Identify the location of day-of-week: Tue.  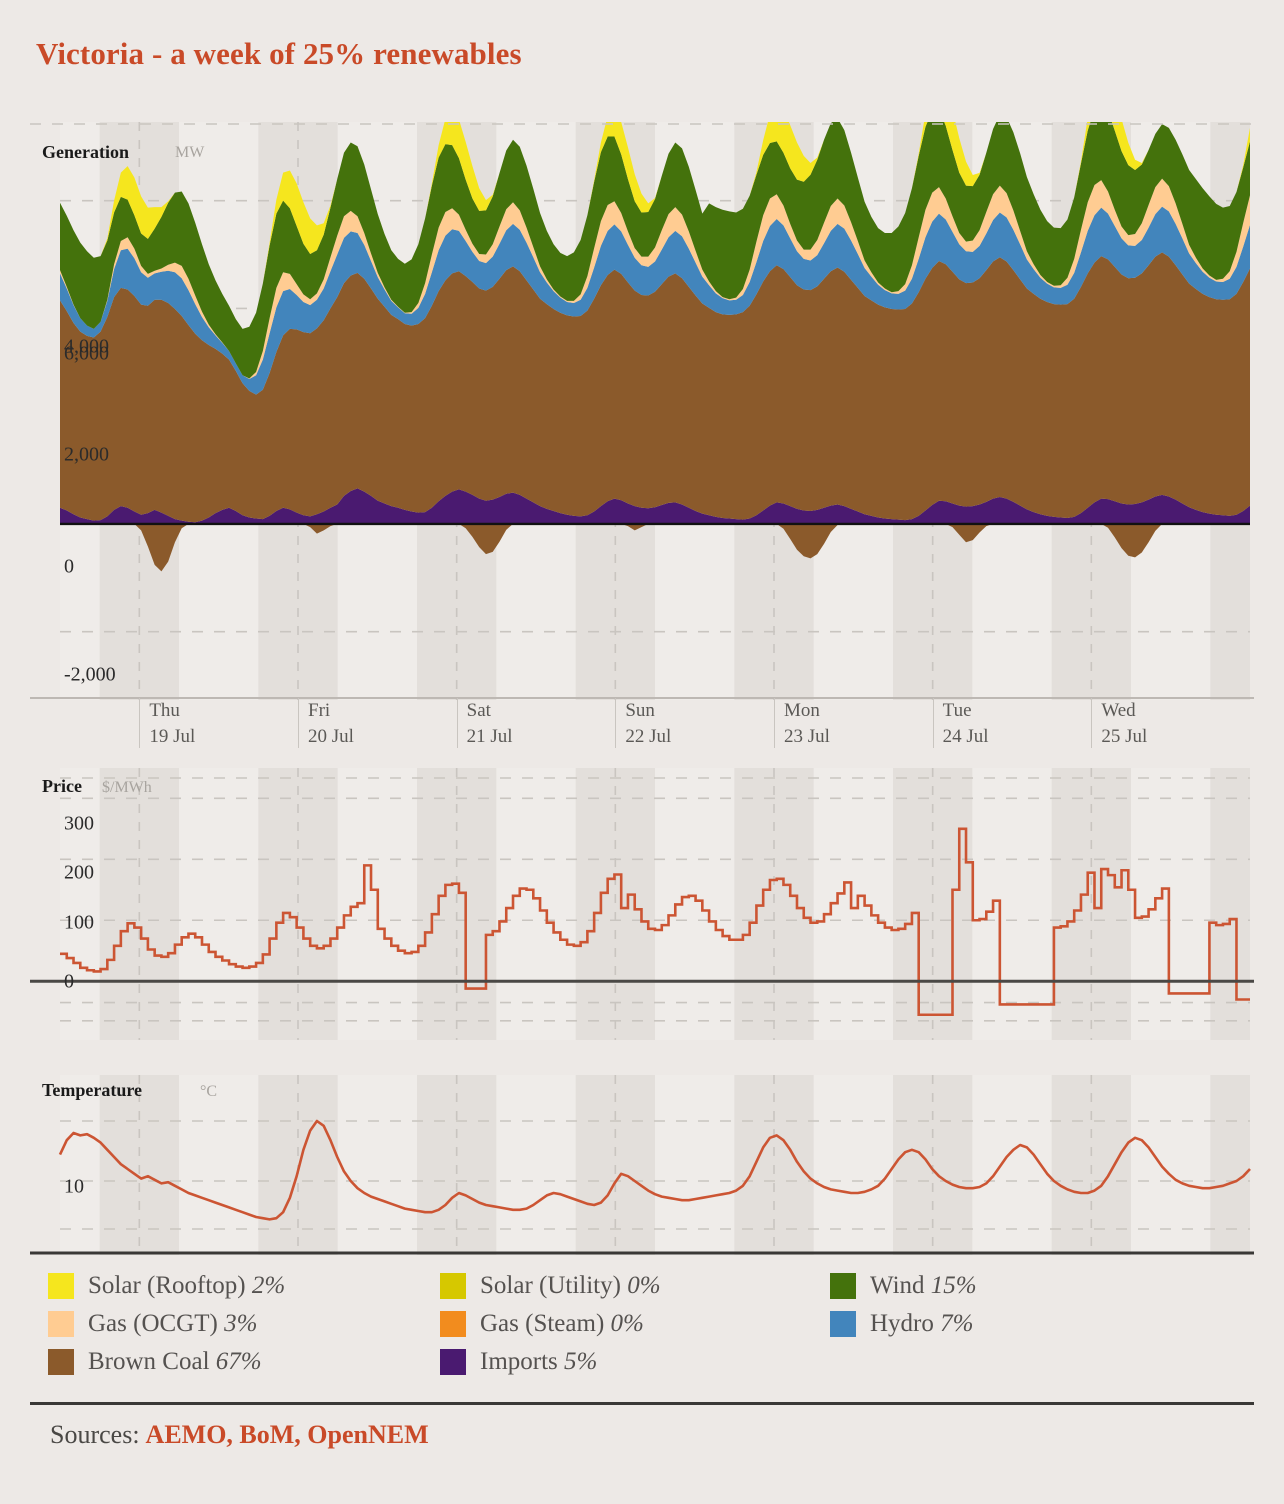
(957, 710).